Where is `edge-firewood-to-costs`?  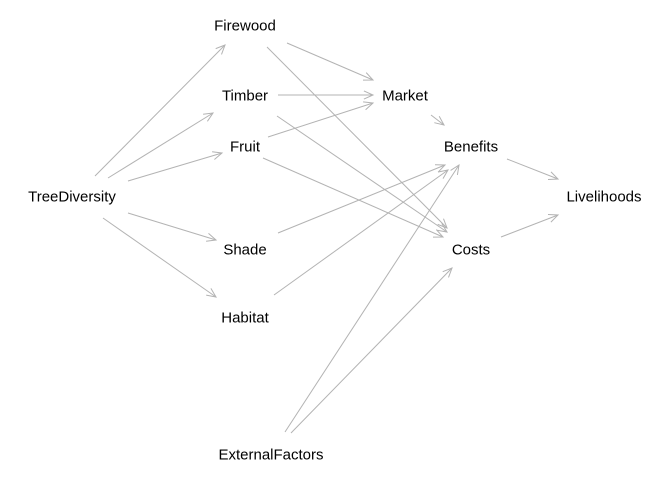
edge-firewood-to-costs is located at coordinates (357, 137).